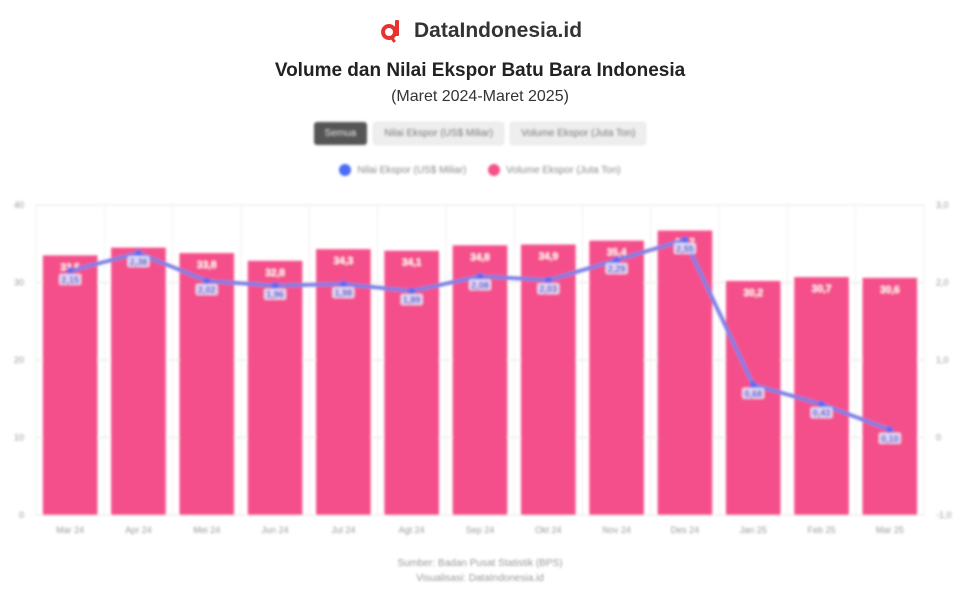 This screenshot has width=960, height=600. I want to click on visualization-note: Visualisasi: DataIndonesia.id, so click(480, 578).